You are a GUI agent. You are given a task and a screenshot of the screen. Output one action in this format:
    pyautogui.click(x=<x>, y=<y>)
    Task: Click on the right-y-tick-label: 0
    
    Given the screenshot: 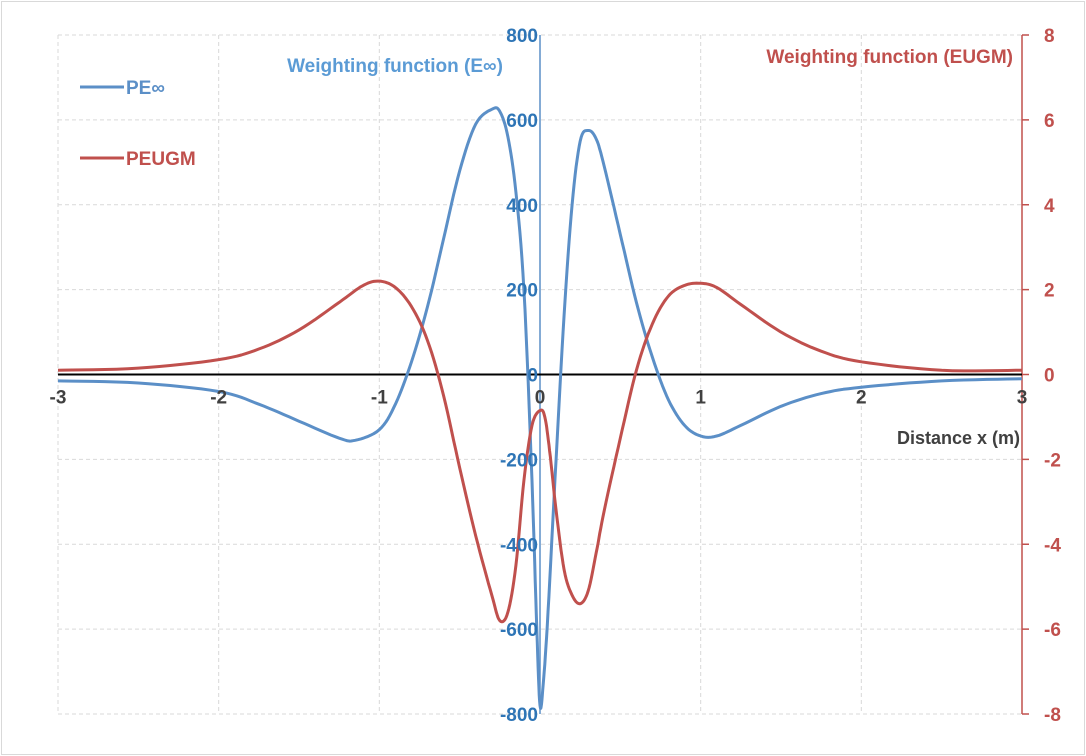 What is the action you would take?
    pyautogui.click(x=1049, y=376)
    